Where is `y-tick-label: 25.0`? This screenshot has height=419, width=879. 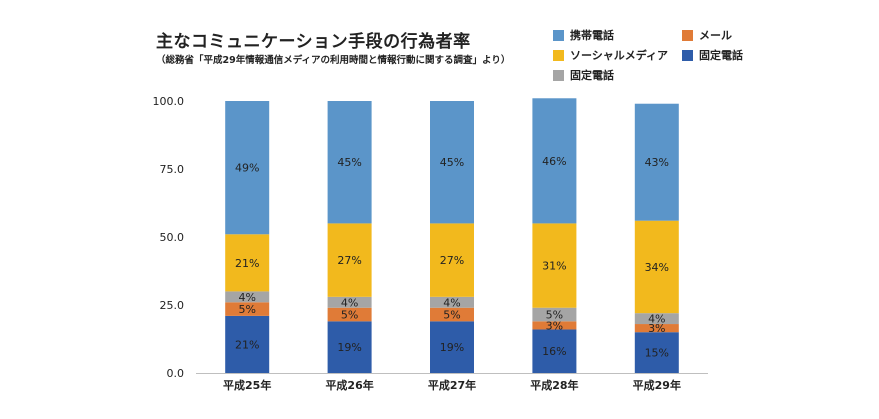
y-tick-label: 25.0 is located at coordinates (172, 305).